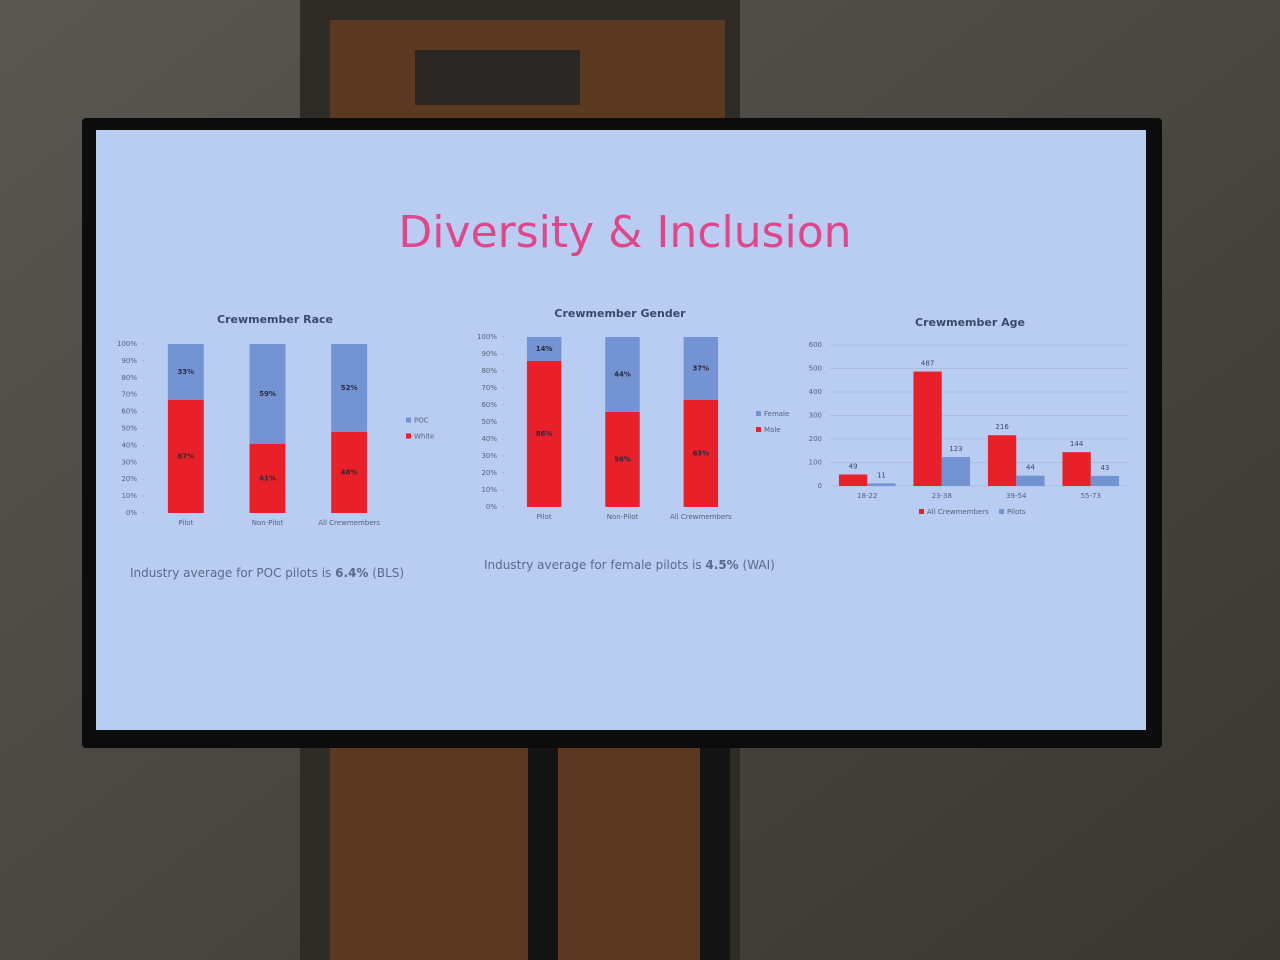  I want to click on data-label: 52%, so click(349, 388).